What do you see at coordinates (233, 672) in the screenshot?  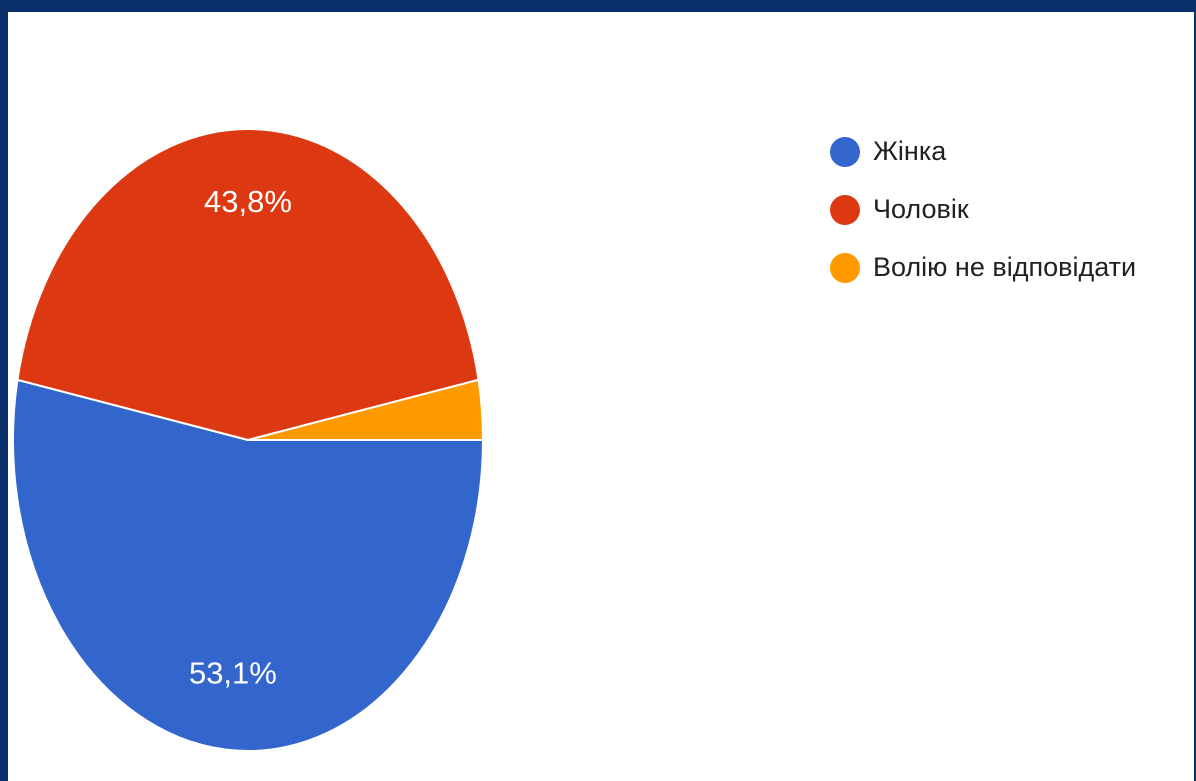 I see `slice-value-label: 53,1%` at bounding box center [233, 672].